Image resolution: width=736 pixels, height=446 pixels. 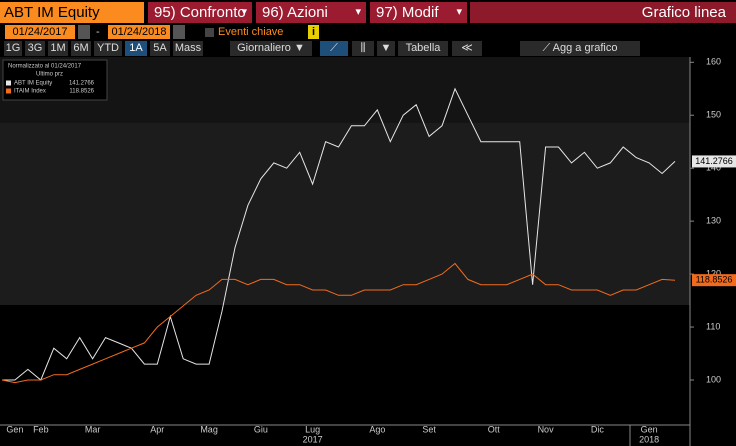 I want to click on legend-value: 141.2766, so click(x=82, y=84).